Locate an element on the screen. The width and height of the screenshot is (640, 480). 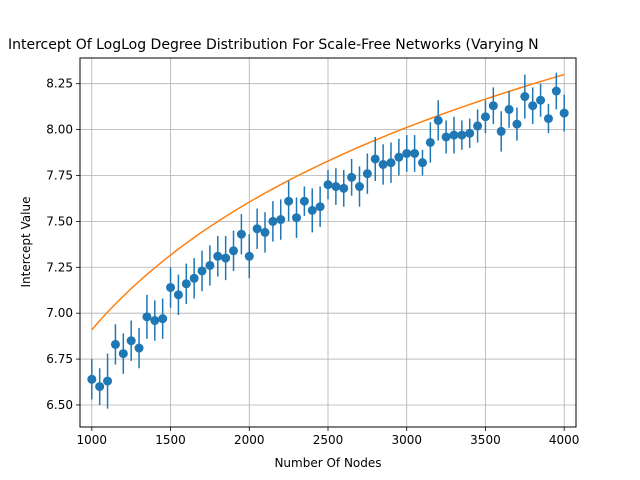
y-tick-label: 6.75 is located at coordinates (59, 359).